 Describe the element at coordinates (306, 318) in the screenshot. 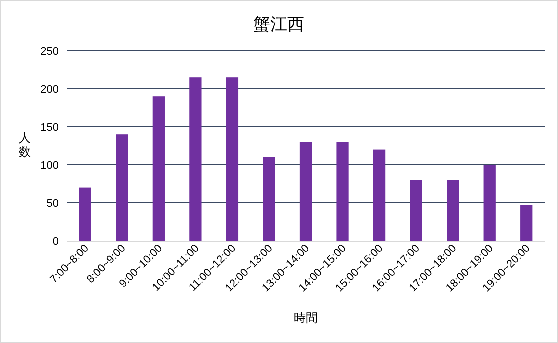

I see `x-axis-title: 時間` at that location.